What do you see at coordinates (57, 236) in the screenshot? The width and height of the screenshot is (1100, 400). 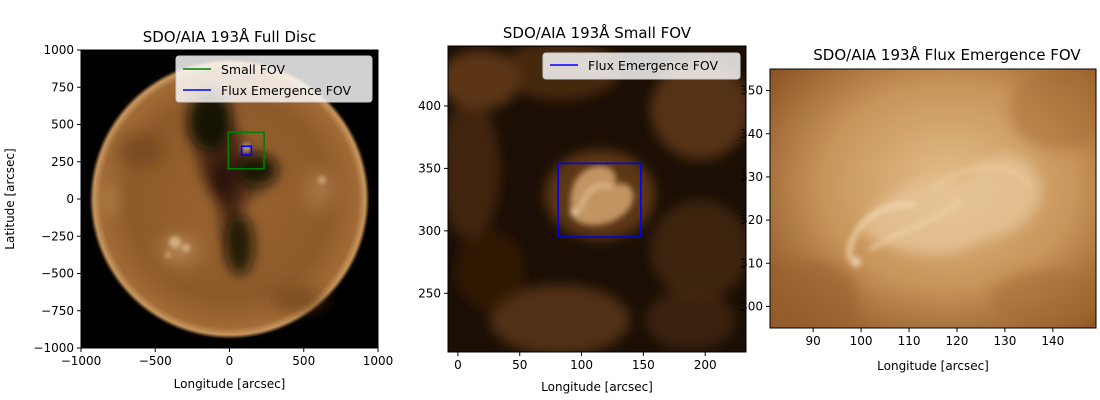 I see `y-tick-label: −250` at bounding box center [57, 236].